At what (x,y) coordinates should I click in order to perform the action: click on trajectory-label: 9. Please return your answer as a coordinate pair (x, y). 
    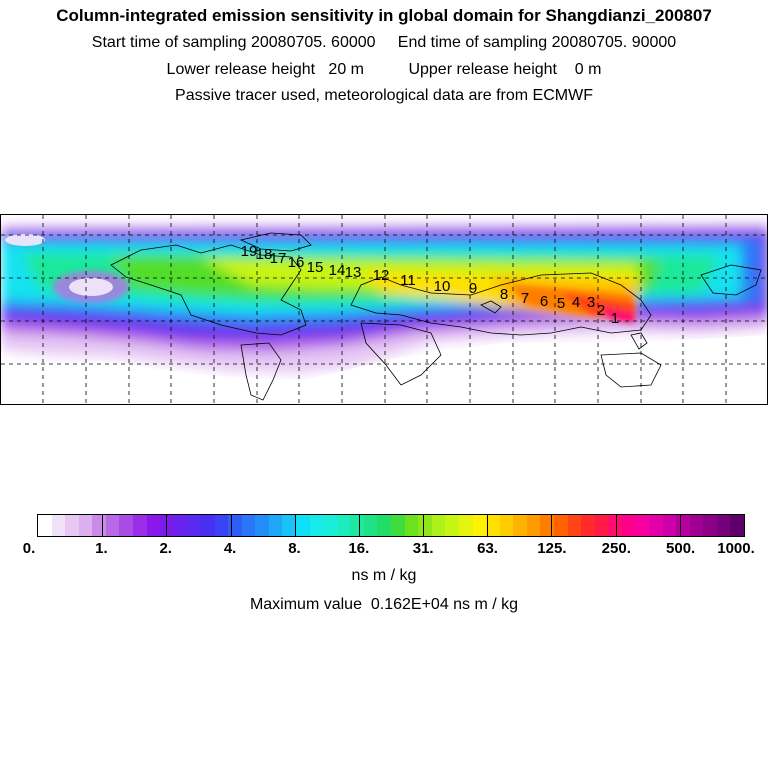
    Looking at the image, I should click on (473, 288).